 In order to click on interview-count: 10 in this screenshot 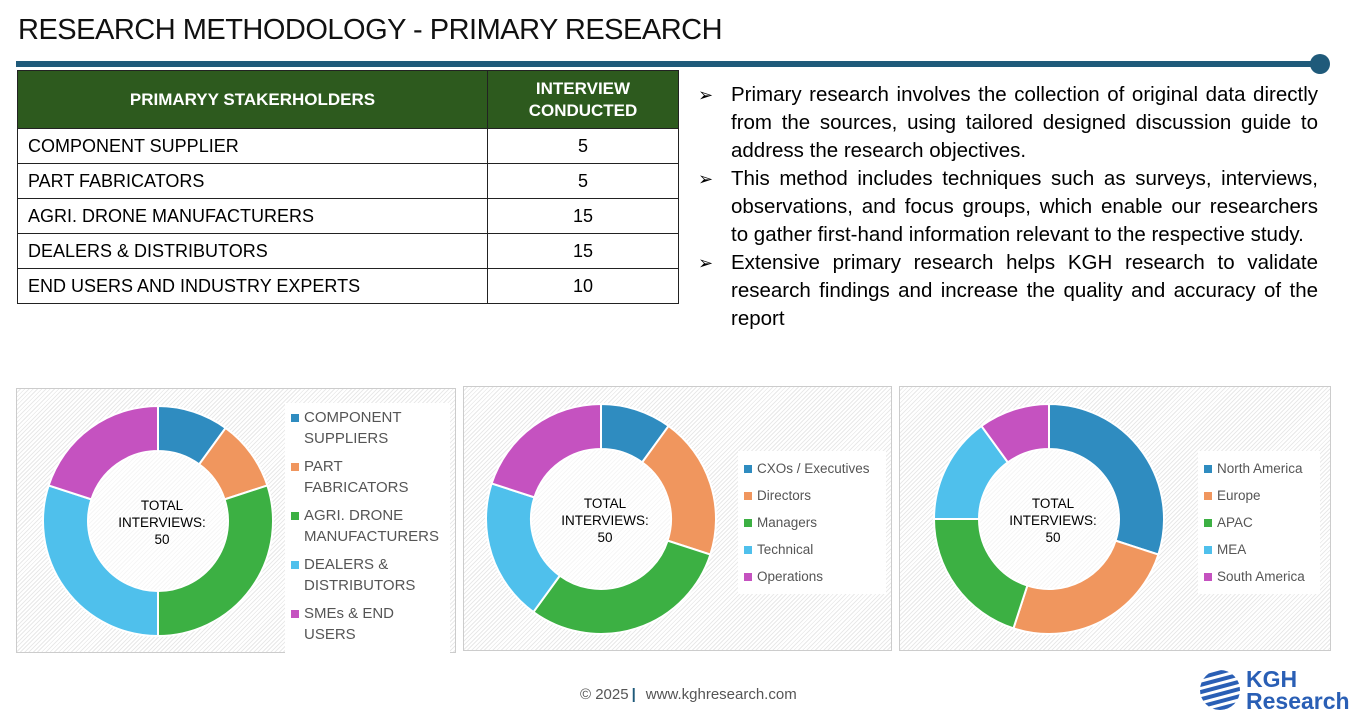, I will do `click(583, 286)`.